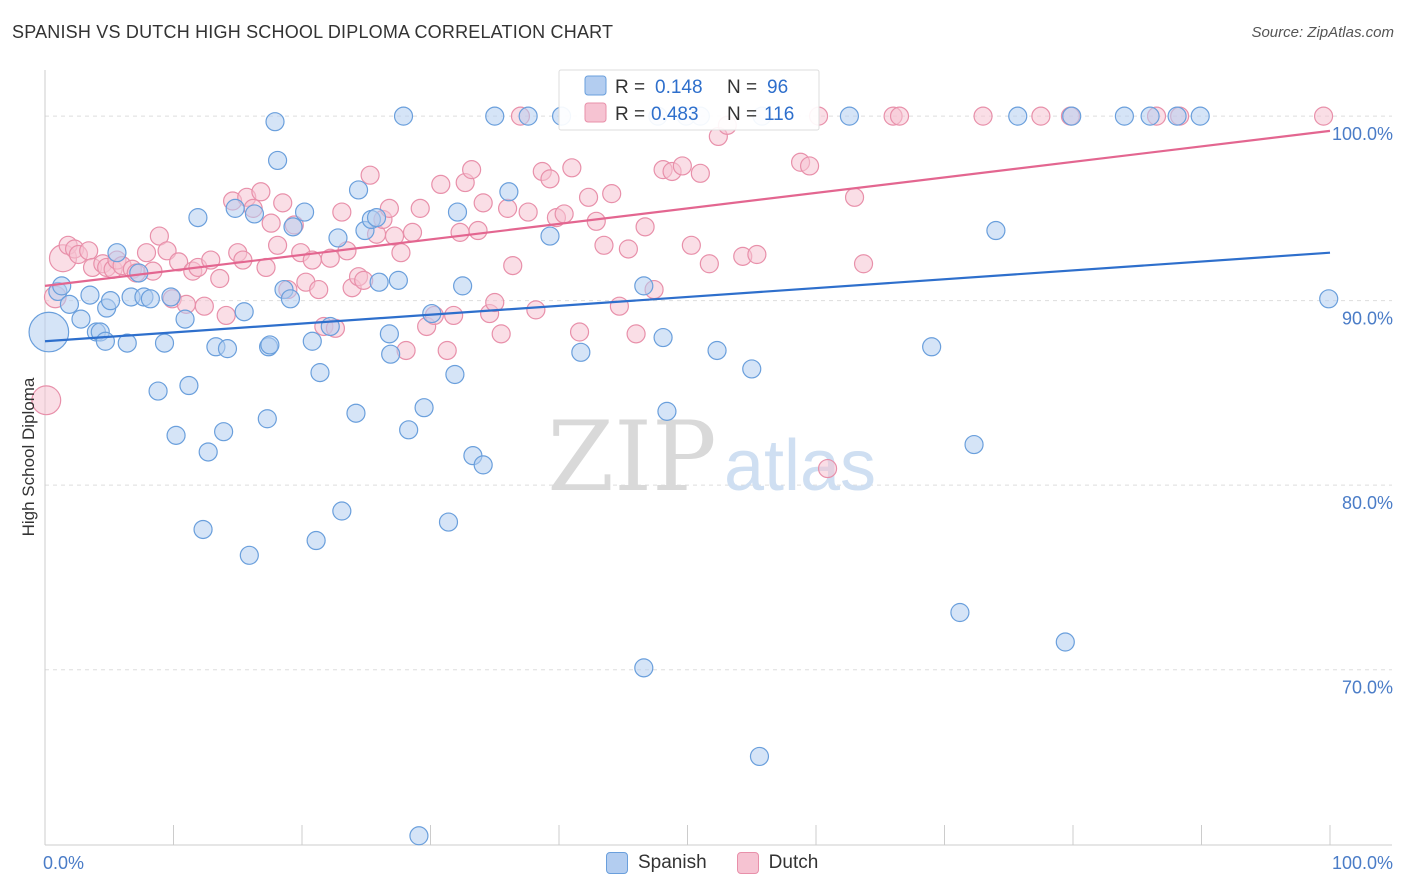 This screenshot has width=1406, height=892. Describe the element at coordinates (800, 466) in the screenshot. I see `watermark-atlas: atlas` at that location.